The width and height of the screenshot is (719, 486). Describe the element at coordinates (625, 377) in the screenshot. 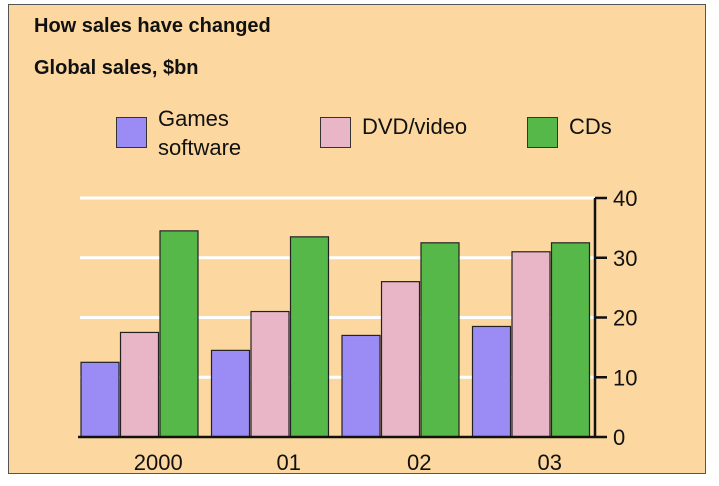

I see `y-tick-label-10: 10` at that location.